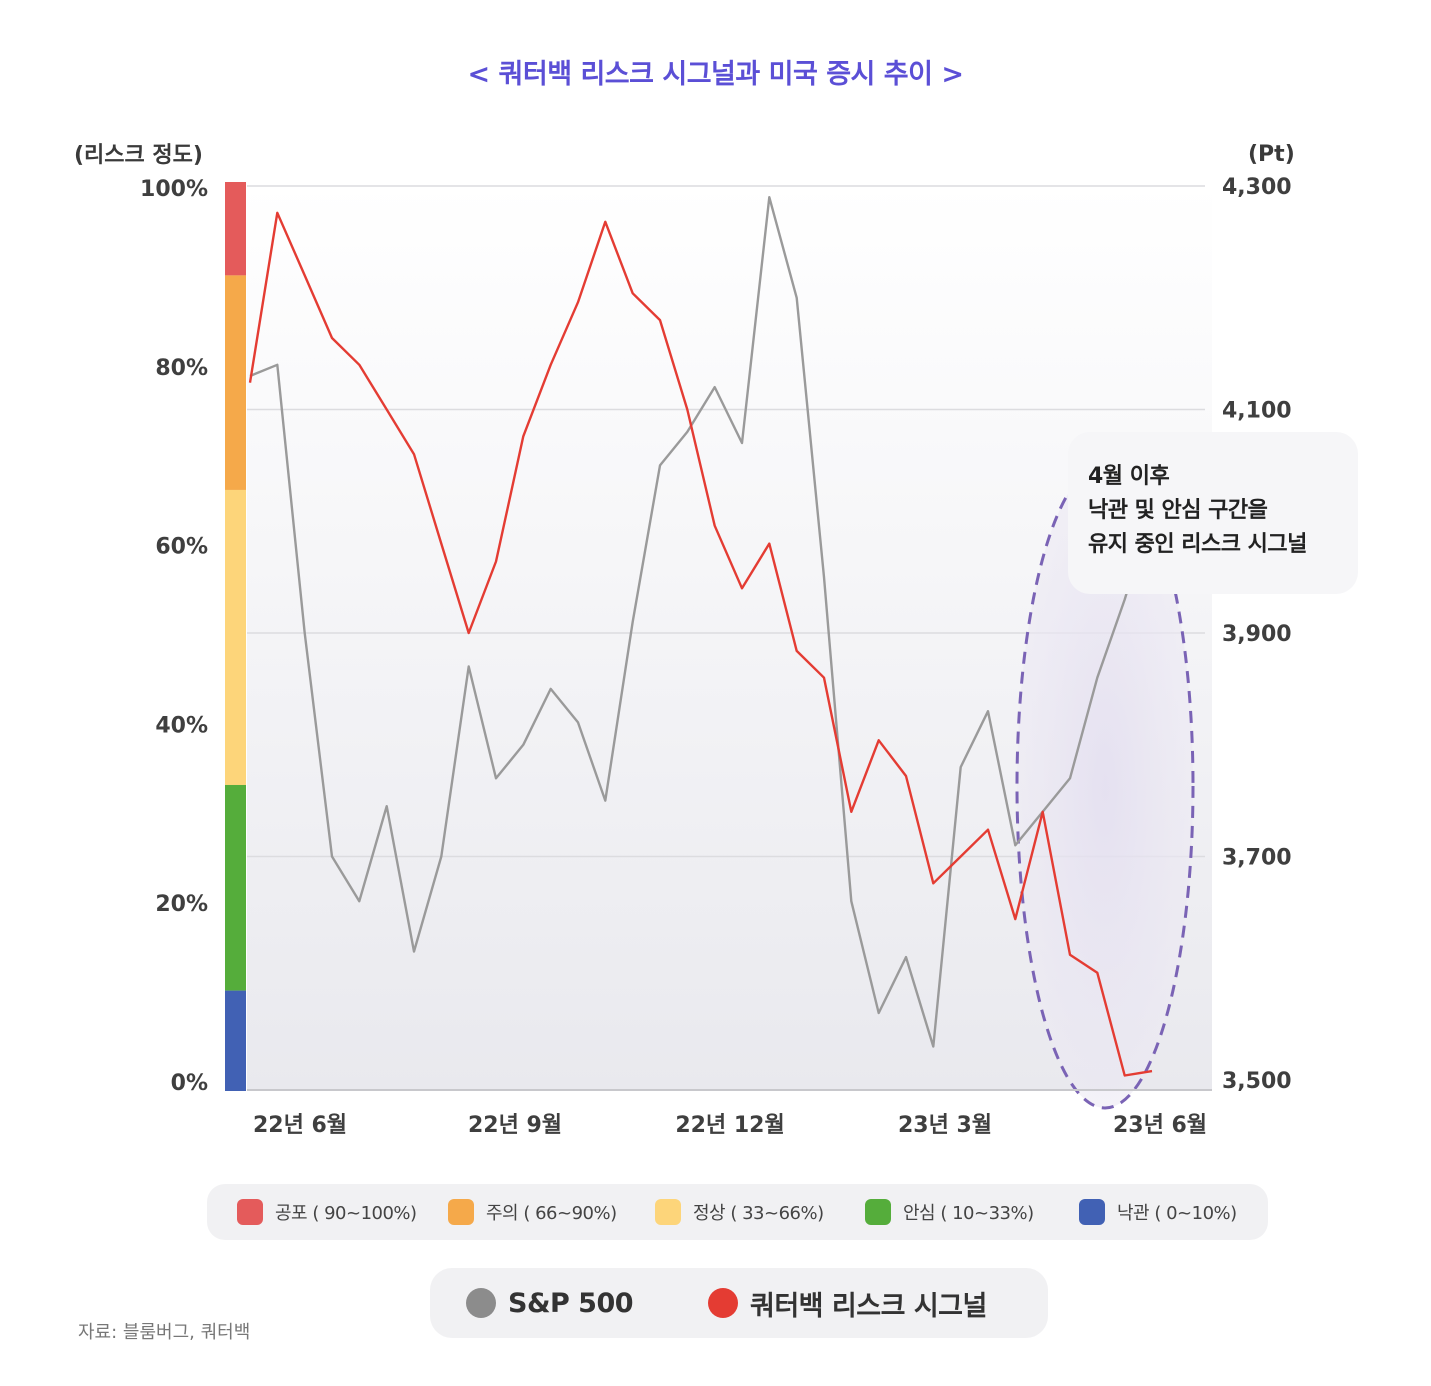 Image resolution: width=1431 pixels, height=1386 pixels. What do you see at coordinates (945, 1125) in the screenshot?
I see `x-tick-label: 23년 3월` at bounding box center [945, 1125].